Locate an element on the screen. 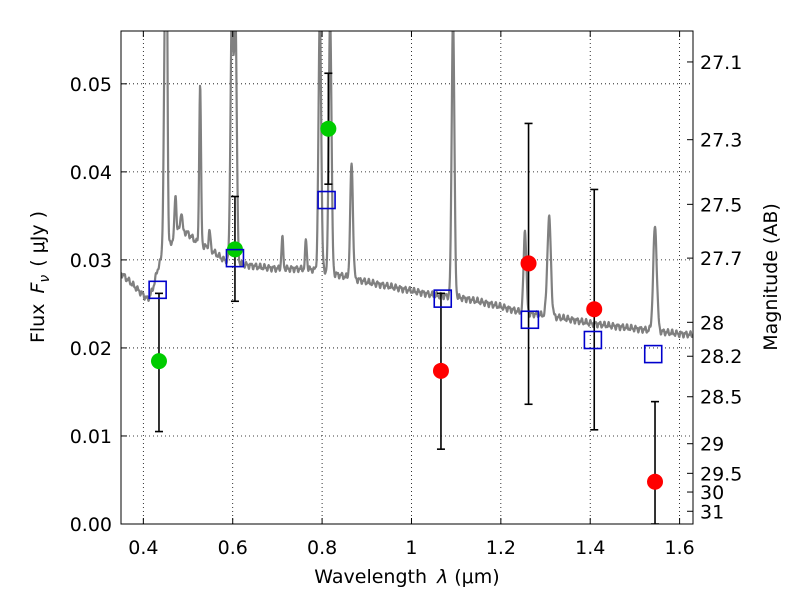  x-tick-label: 1 is located at coordinates (411, 548).